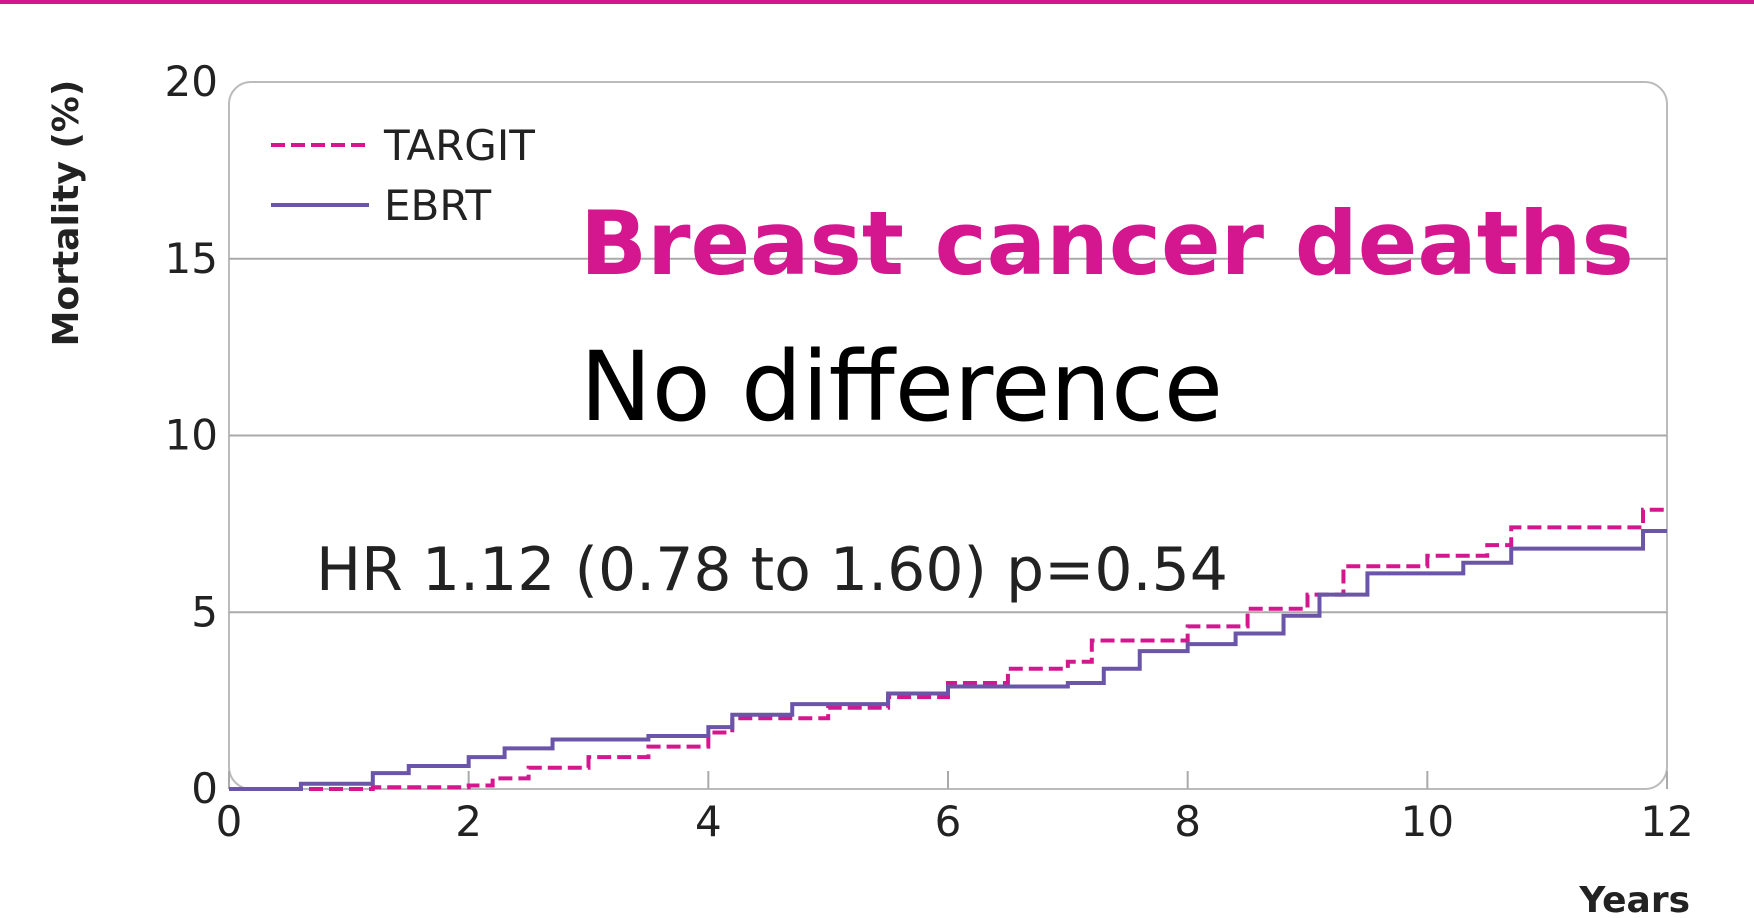 The height and width of the screenshot is (918, 1754). Describe the element at coordinates (708, 821) in the screenshot. I see `x-tick-label: 4` at that location.